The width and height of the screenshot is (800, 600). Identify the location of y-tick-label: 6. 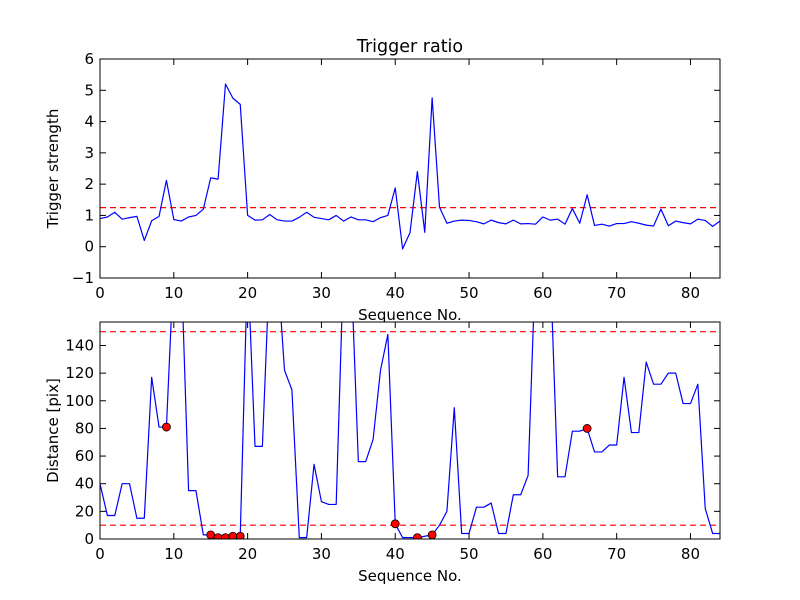
(89, 59).